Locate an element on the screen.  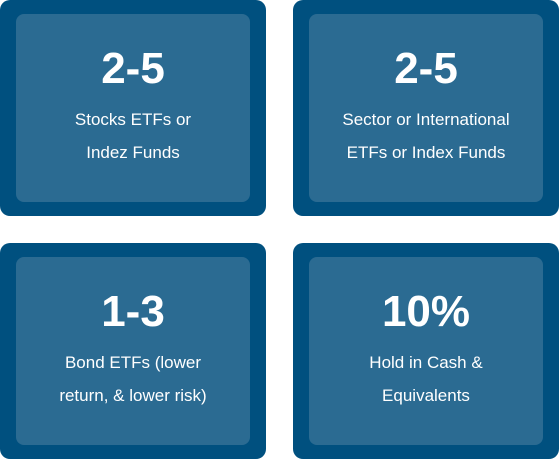
card-value: 1-3 is located at coordinates (133, 311).